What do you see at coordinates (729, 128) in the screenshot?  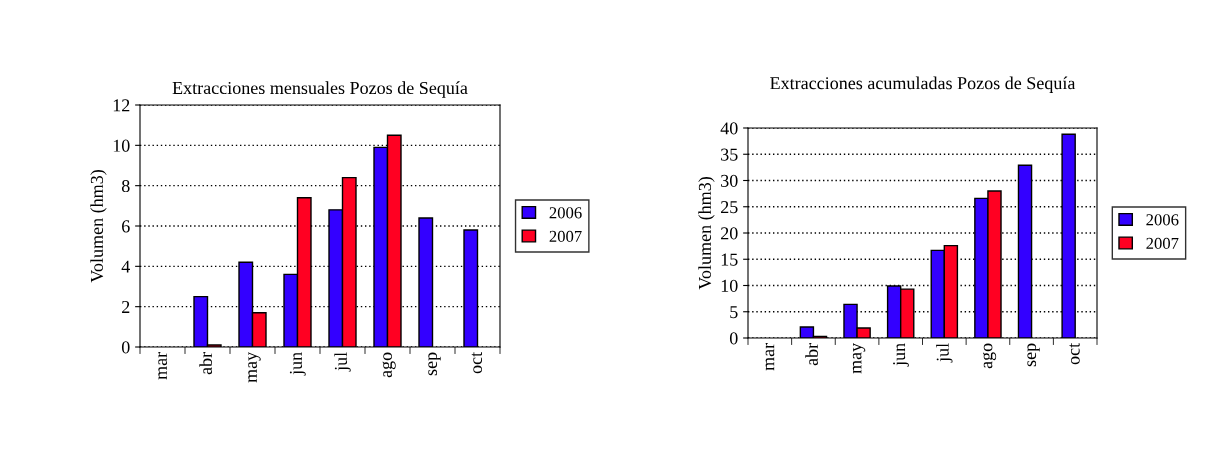 I see `y-tick-label: 40` at bounding box center [729, 128].